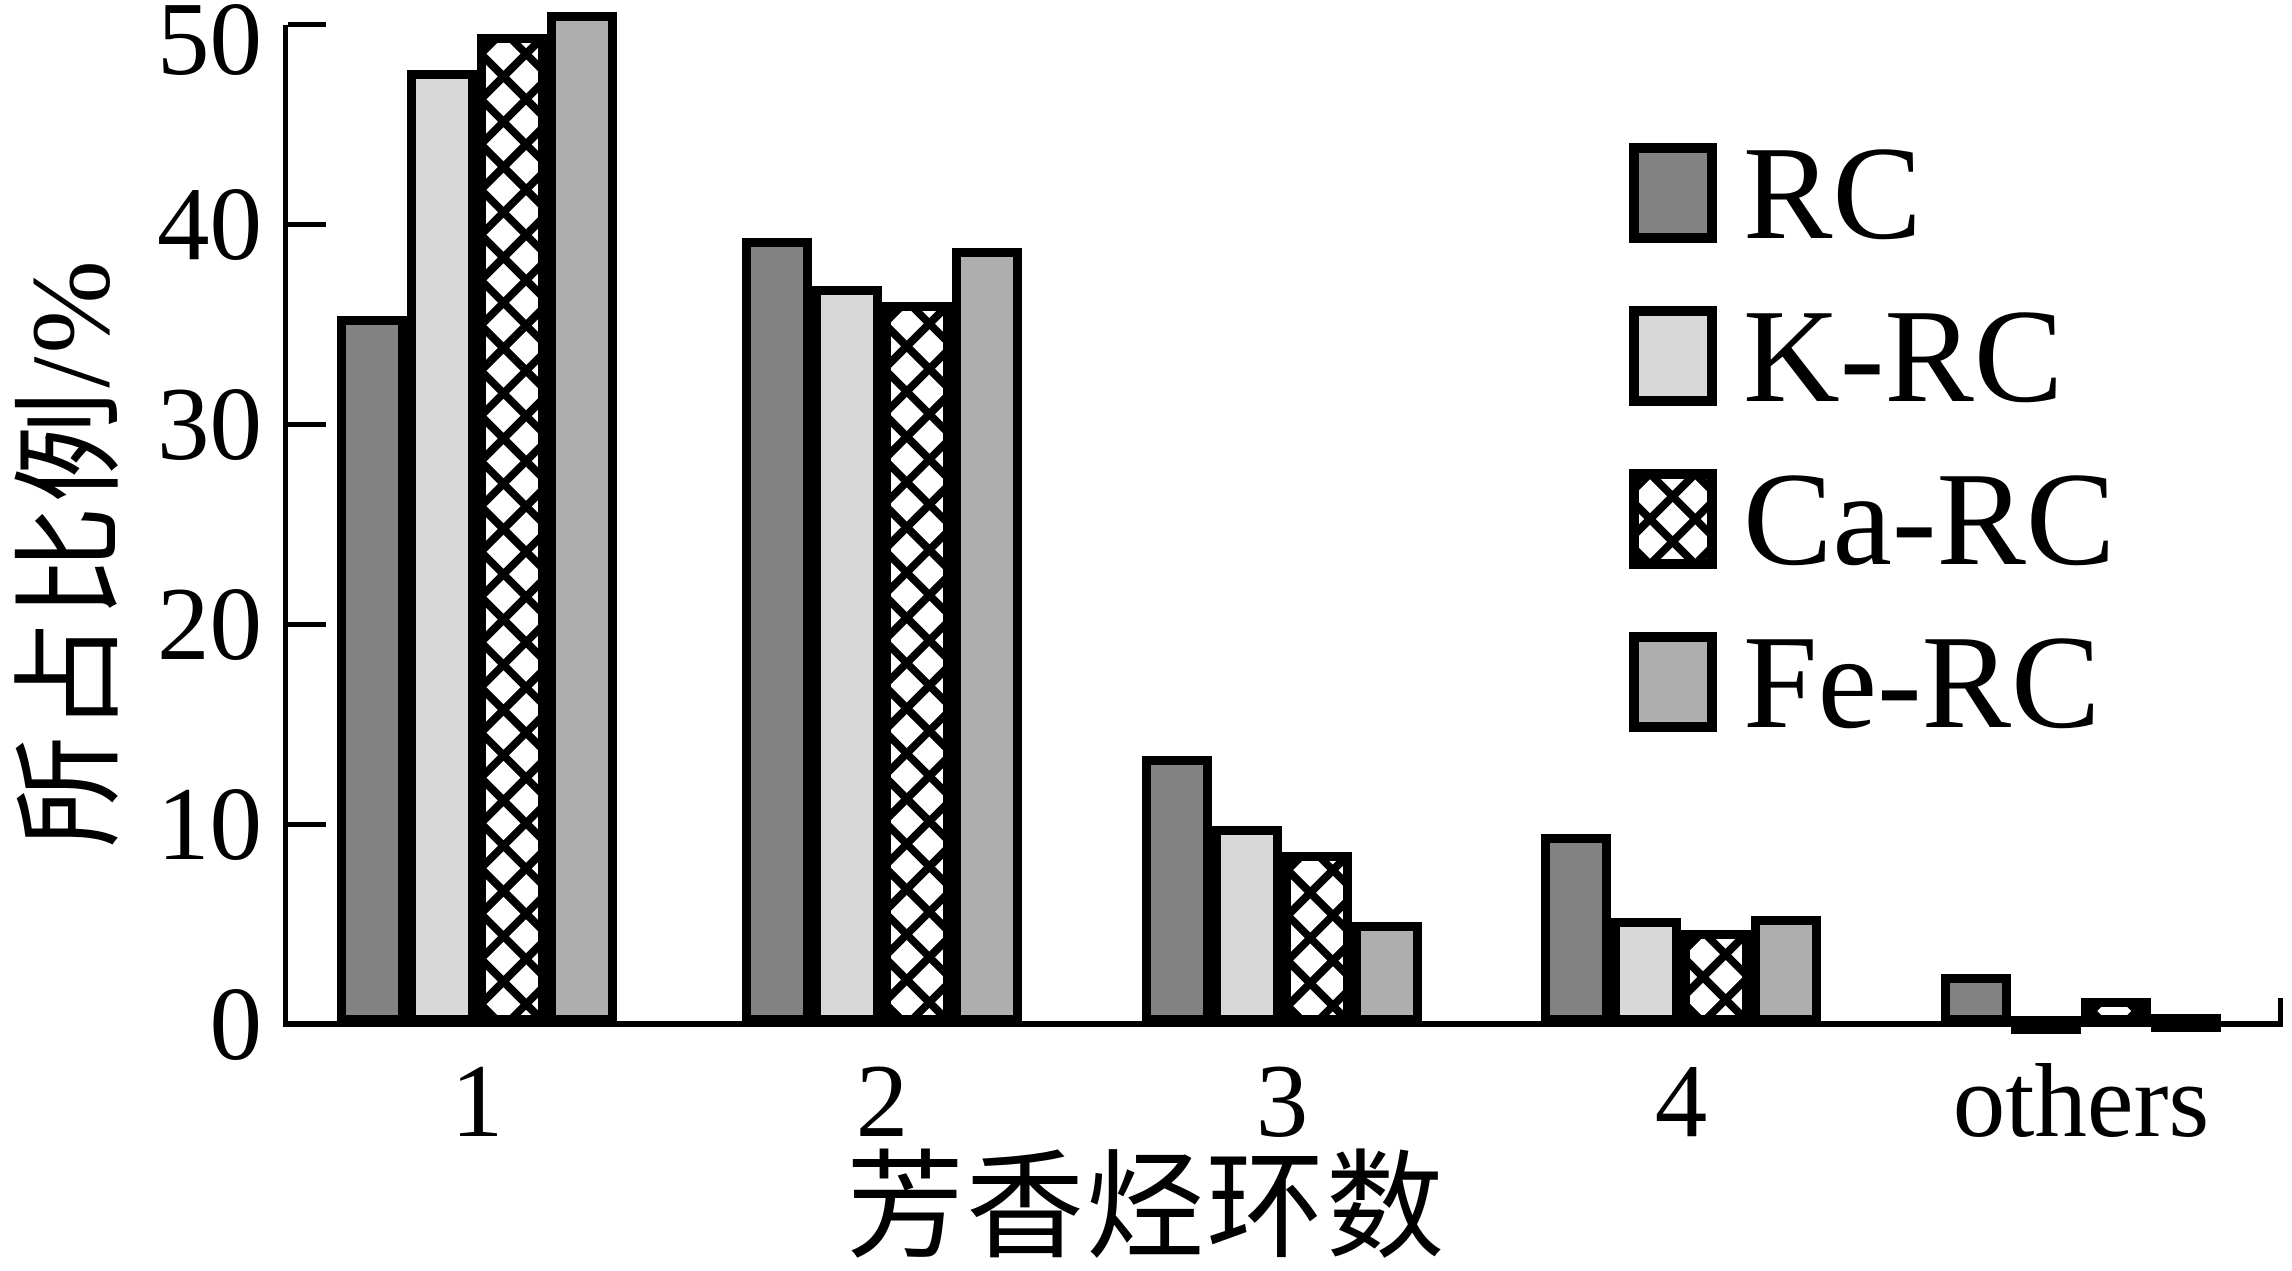  What do you see at coordinates (236, 1023) in the screenshot?
I see `y-tick-label: 0` at bounding box center [236, 1023].